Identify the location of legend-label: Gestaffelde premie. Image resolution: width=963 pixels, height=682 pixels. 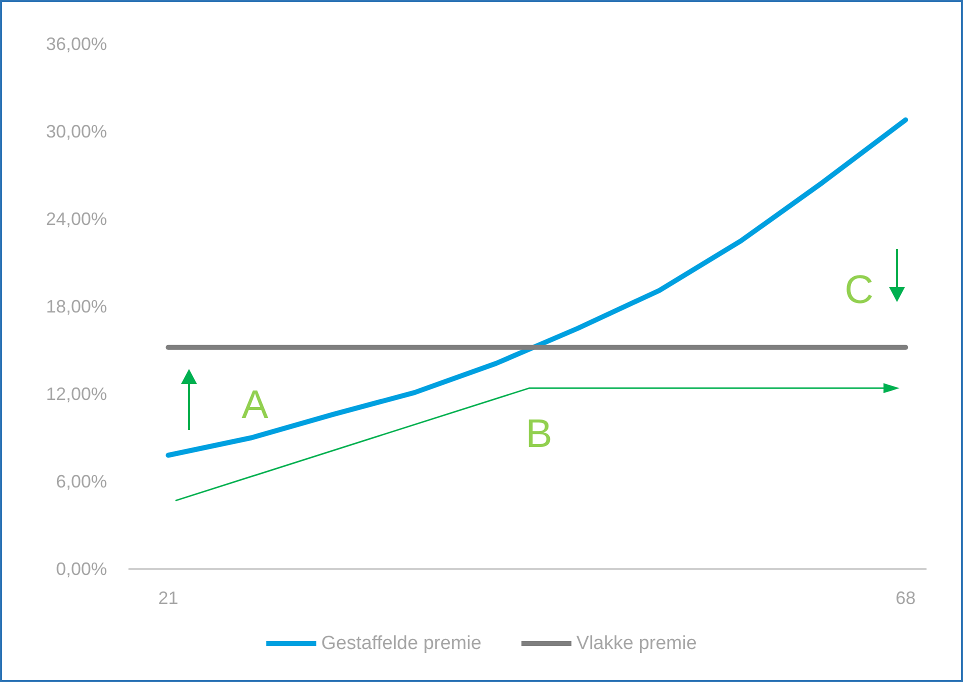
(401, 643).